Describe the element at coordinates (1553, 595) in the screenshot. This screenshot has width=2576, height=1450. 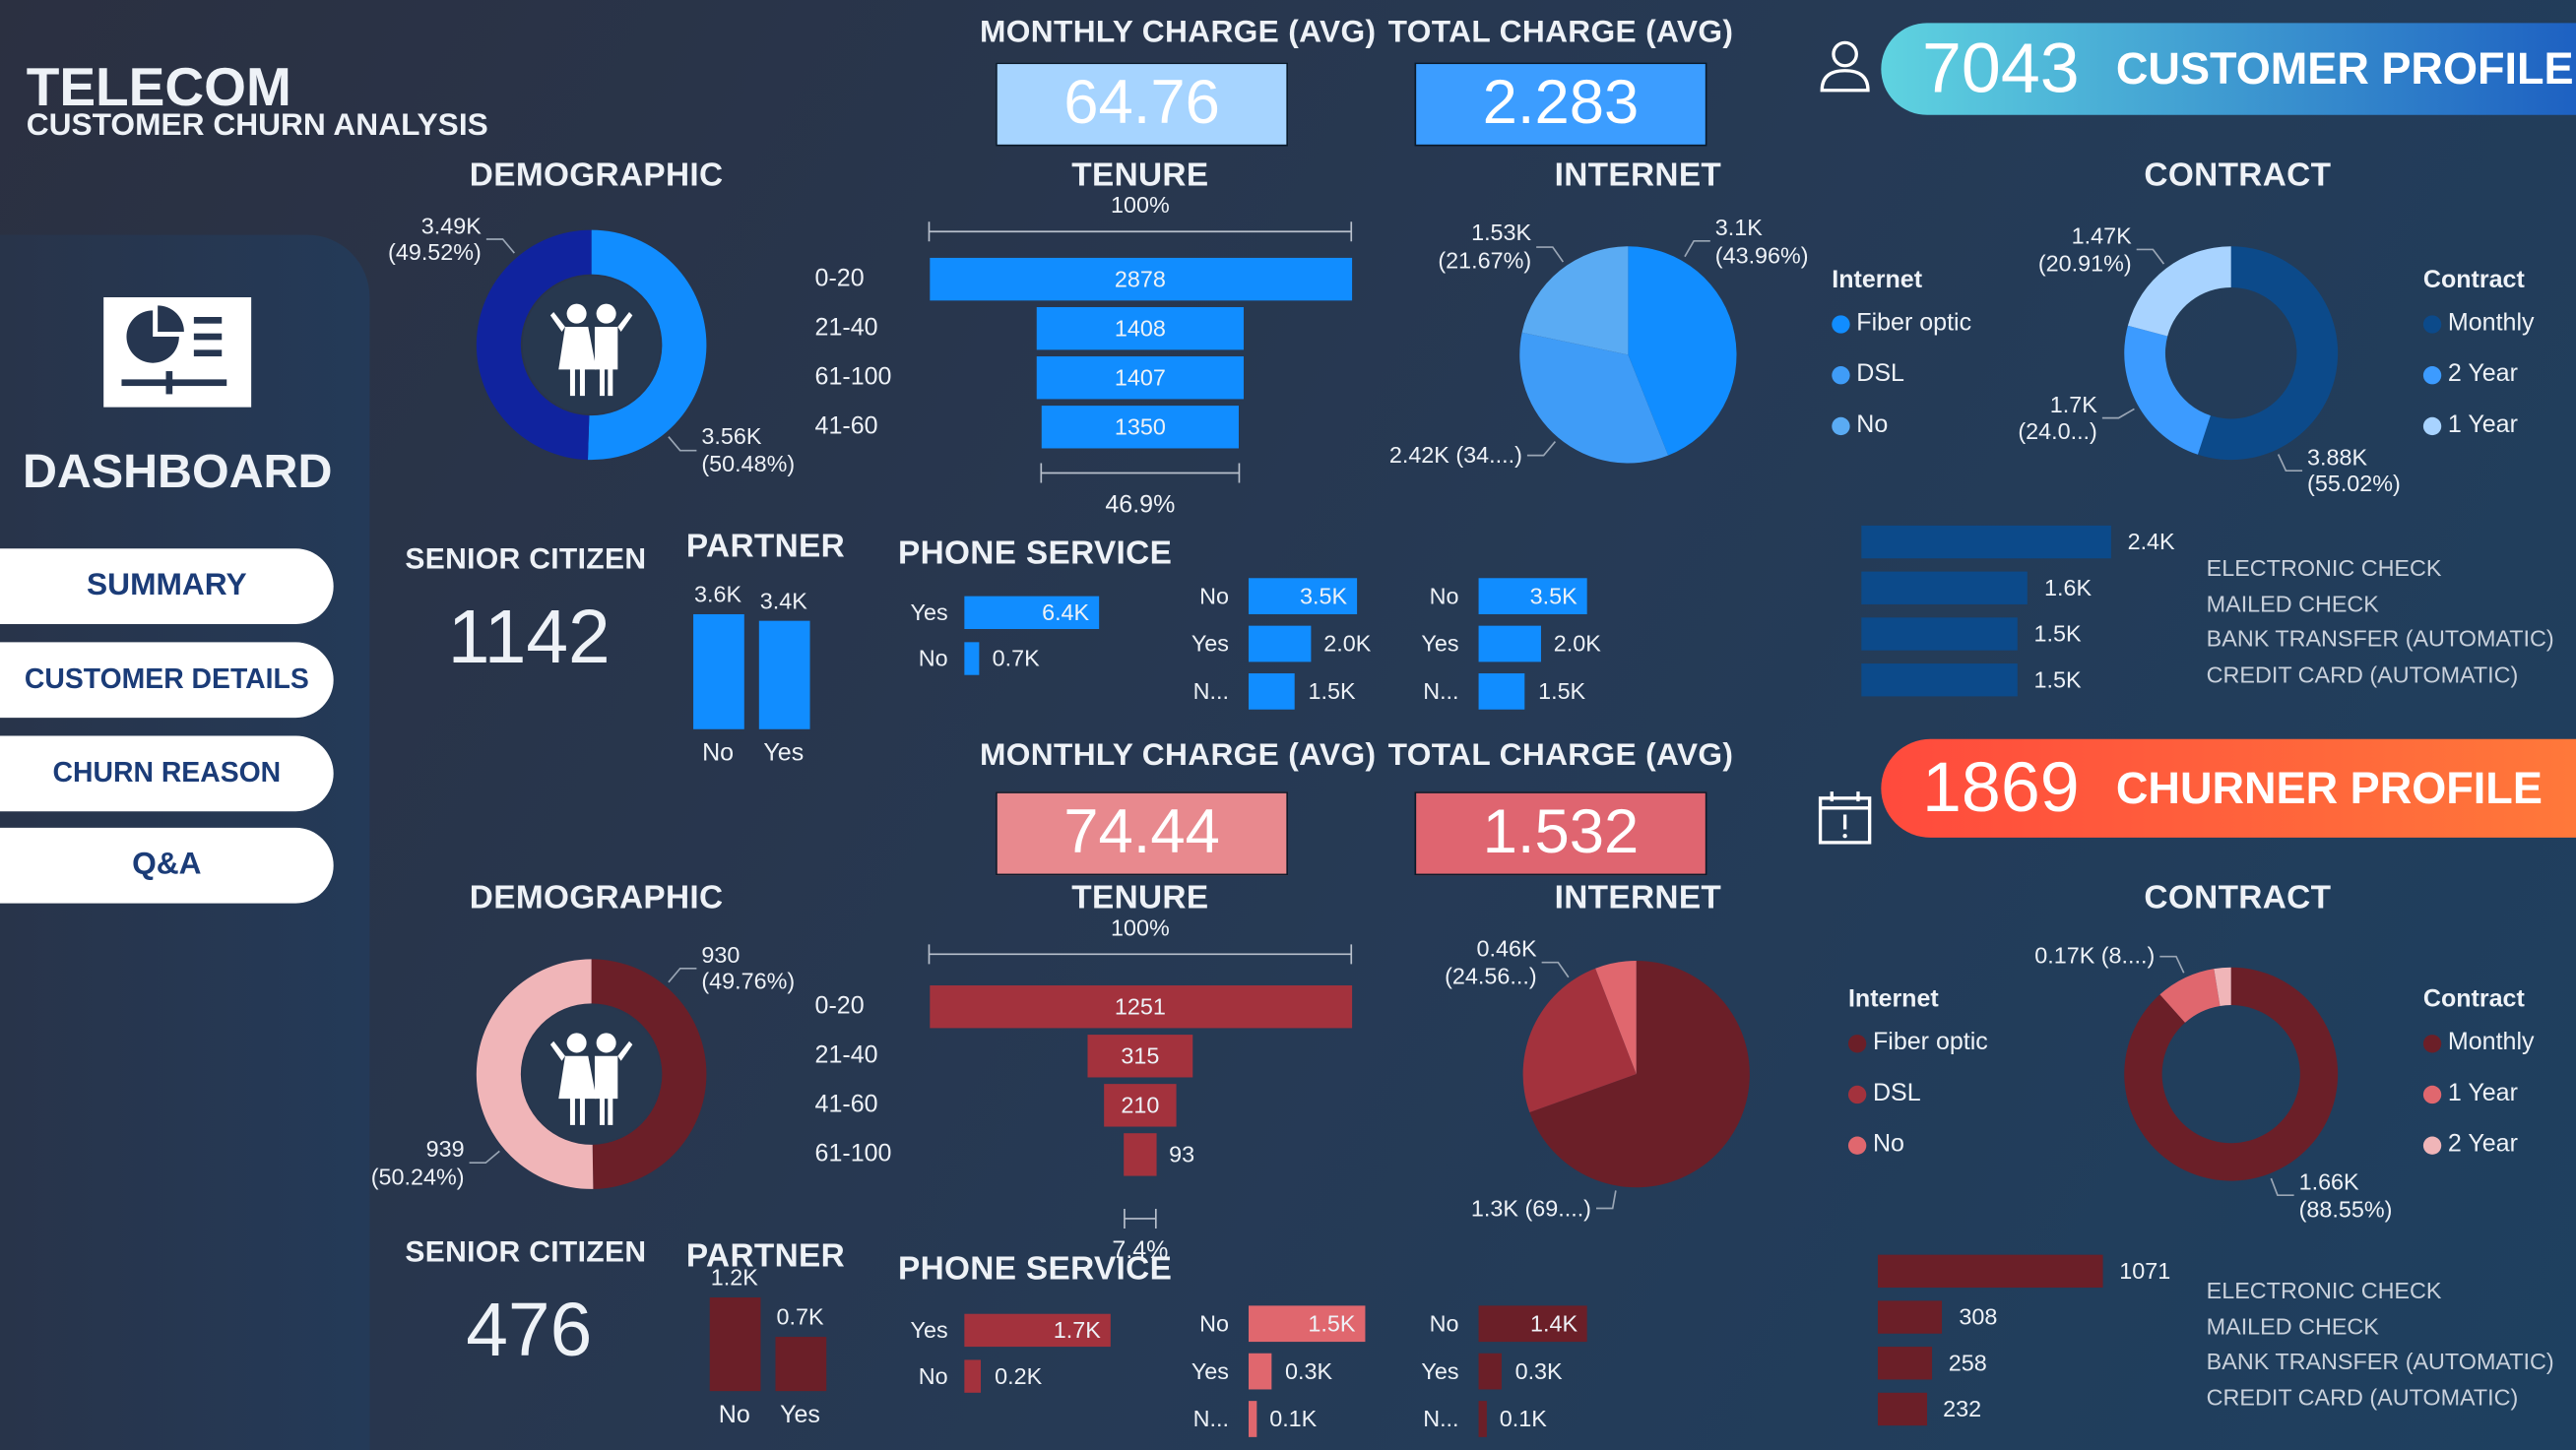
I see `customer-phone-service-bar-value: 3.5K` at that location.